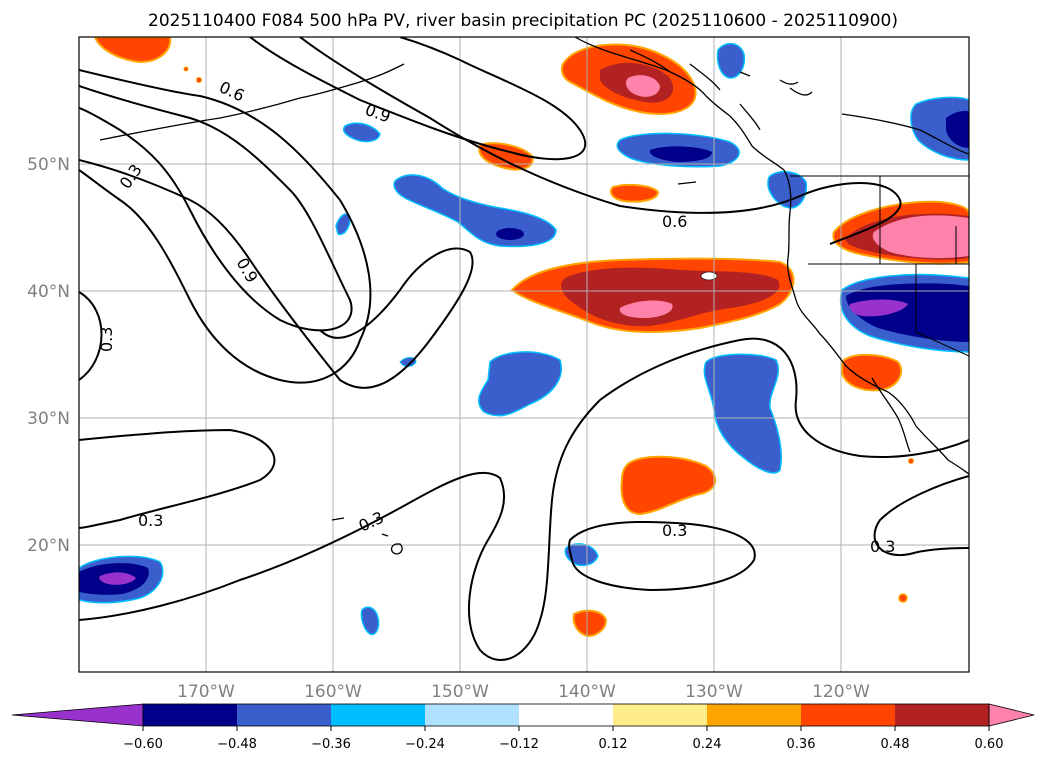 This screenshot has width=1047, height=765. What do you see at coordinates (237, 744) in the screenshot?
I see `colorbar-tick-label: −0.48` at bounding box center [237, 744].